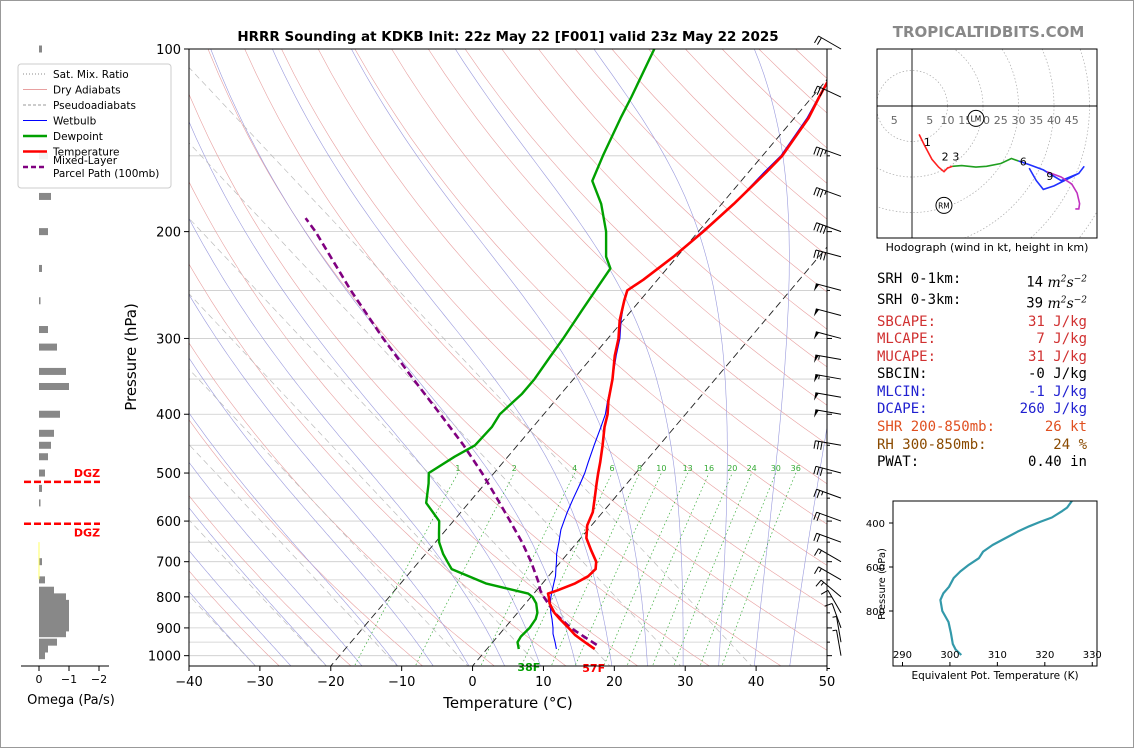 The image size is (1134, 753). Describe the element at coordinates (898, 463) in the screenshot. I see `index-label: PWAT:` at that location.